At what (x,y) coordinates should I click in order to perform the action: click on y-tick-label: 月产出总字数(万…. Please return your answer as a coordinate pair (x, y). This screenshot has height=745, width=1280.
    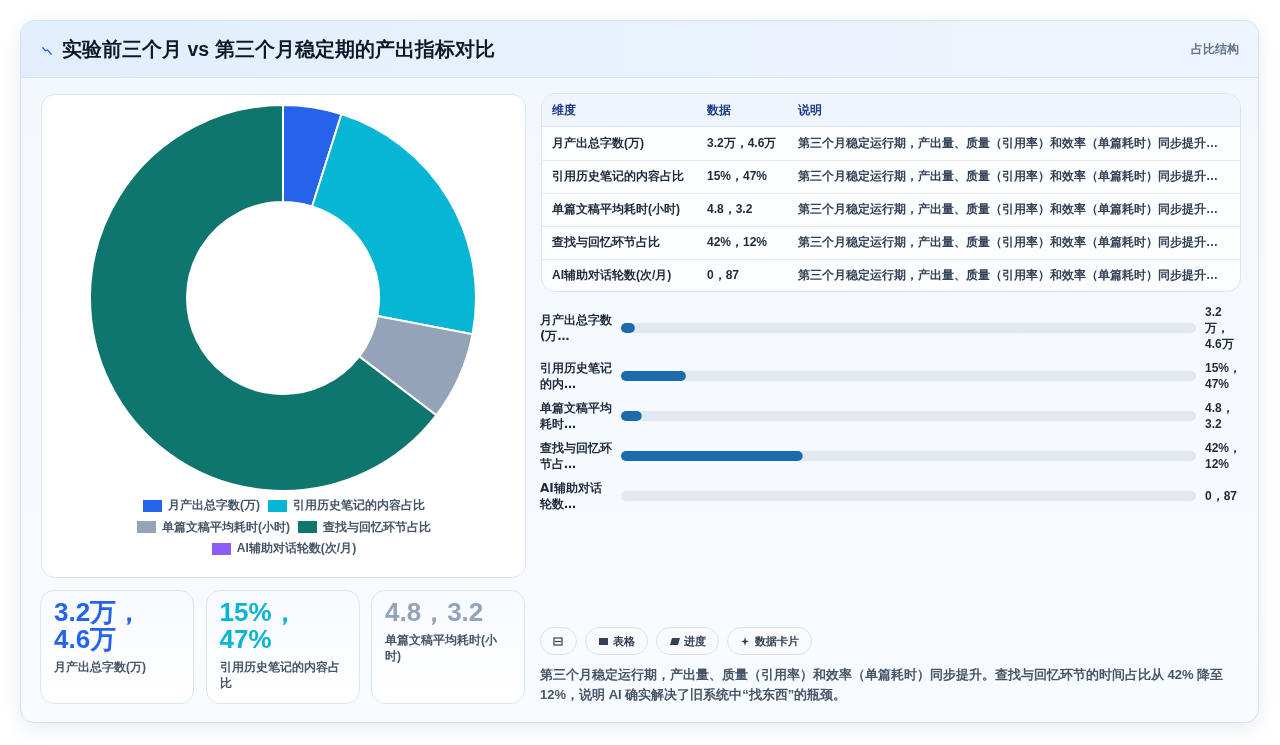
    Looking at the image, I should click on (576, 328).